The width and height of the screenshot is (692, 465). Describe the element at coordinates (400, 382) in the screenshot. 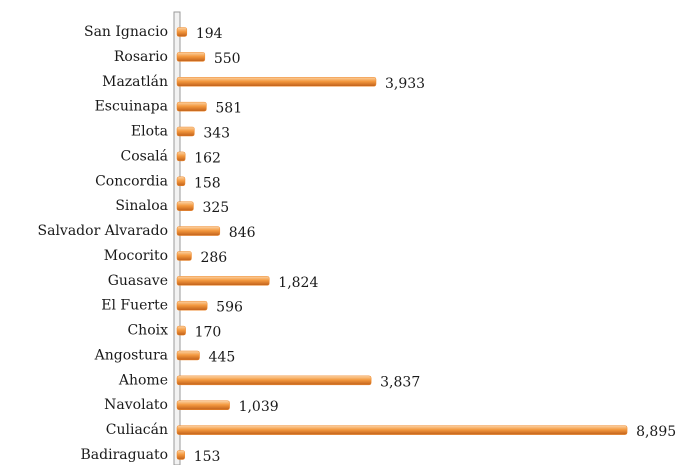

I see `value-label: 3,837` at that location.